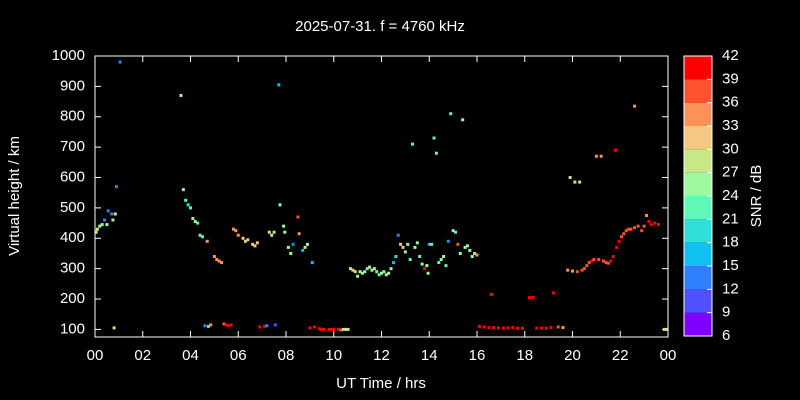  I want to click on y-tick-label: 800, so click(72, 116).